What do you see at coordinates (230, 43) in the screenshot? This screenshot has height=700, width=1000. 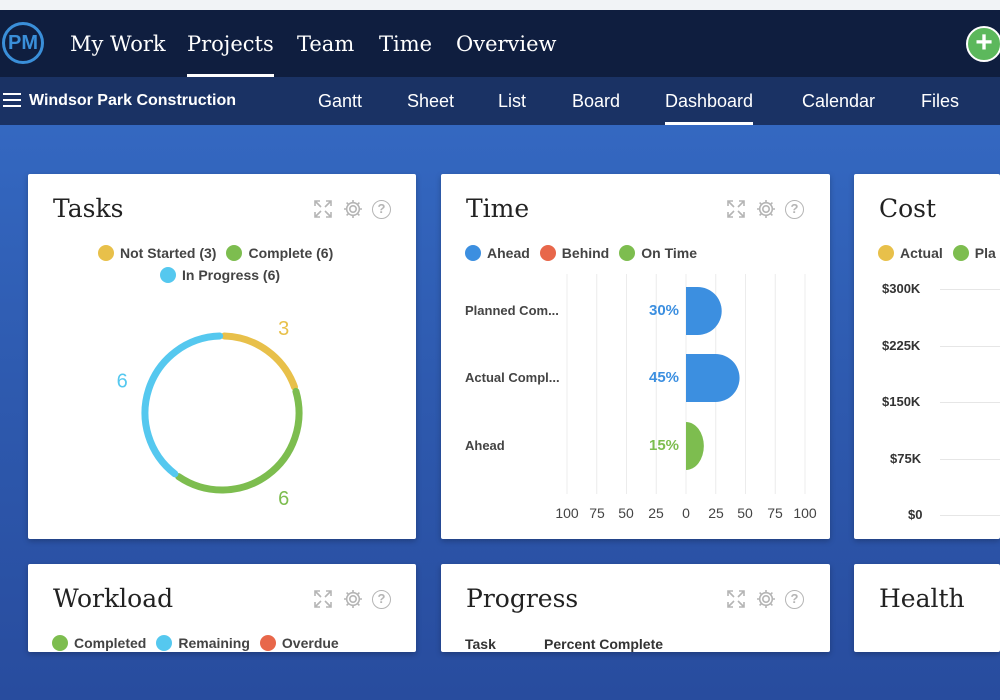 I see `nav-projects: Projects` at bounding box center [230, 43].